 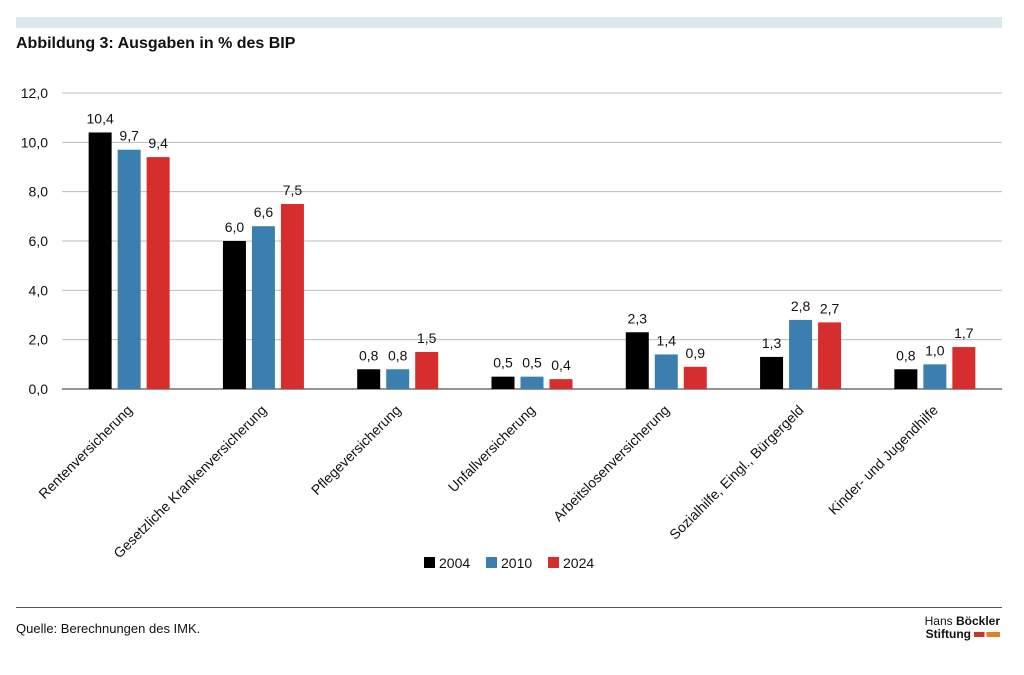 I want to click on y-tick-label: 2,0, so click(x=39, y=340).